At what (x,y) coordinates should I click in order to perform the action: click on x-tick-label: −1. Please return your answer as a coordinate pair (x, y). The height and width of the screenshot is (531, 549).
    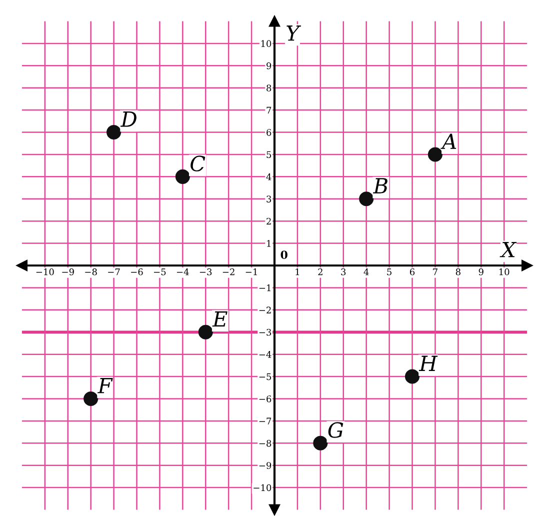
    Looking at the image, I should click on (251, 272).